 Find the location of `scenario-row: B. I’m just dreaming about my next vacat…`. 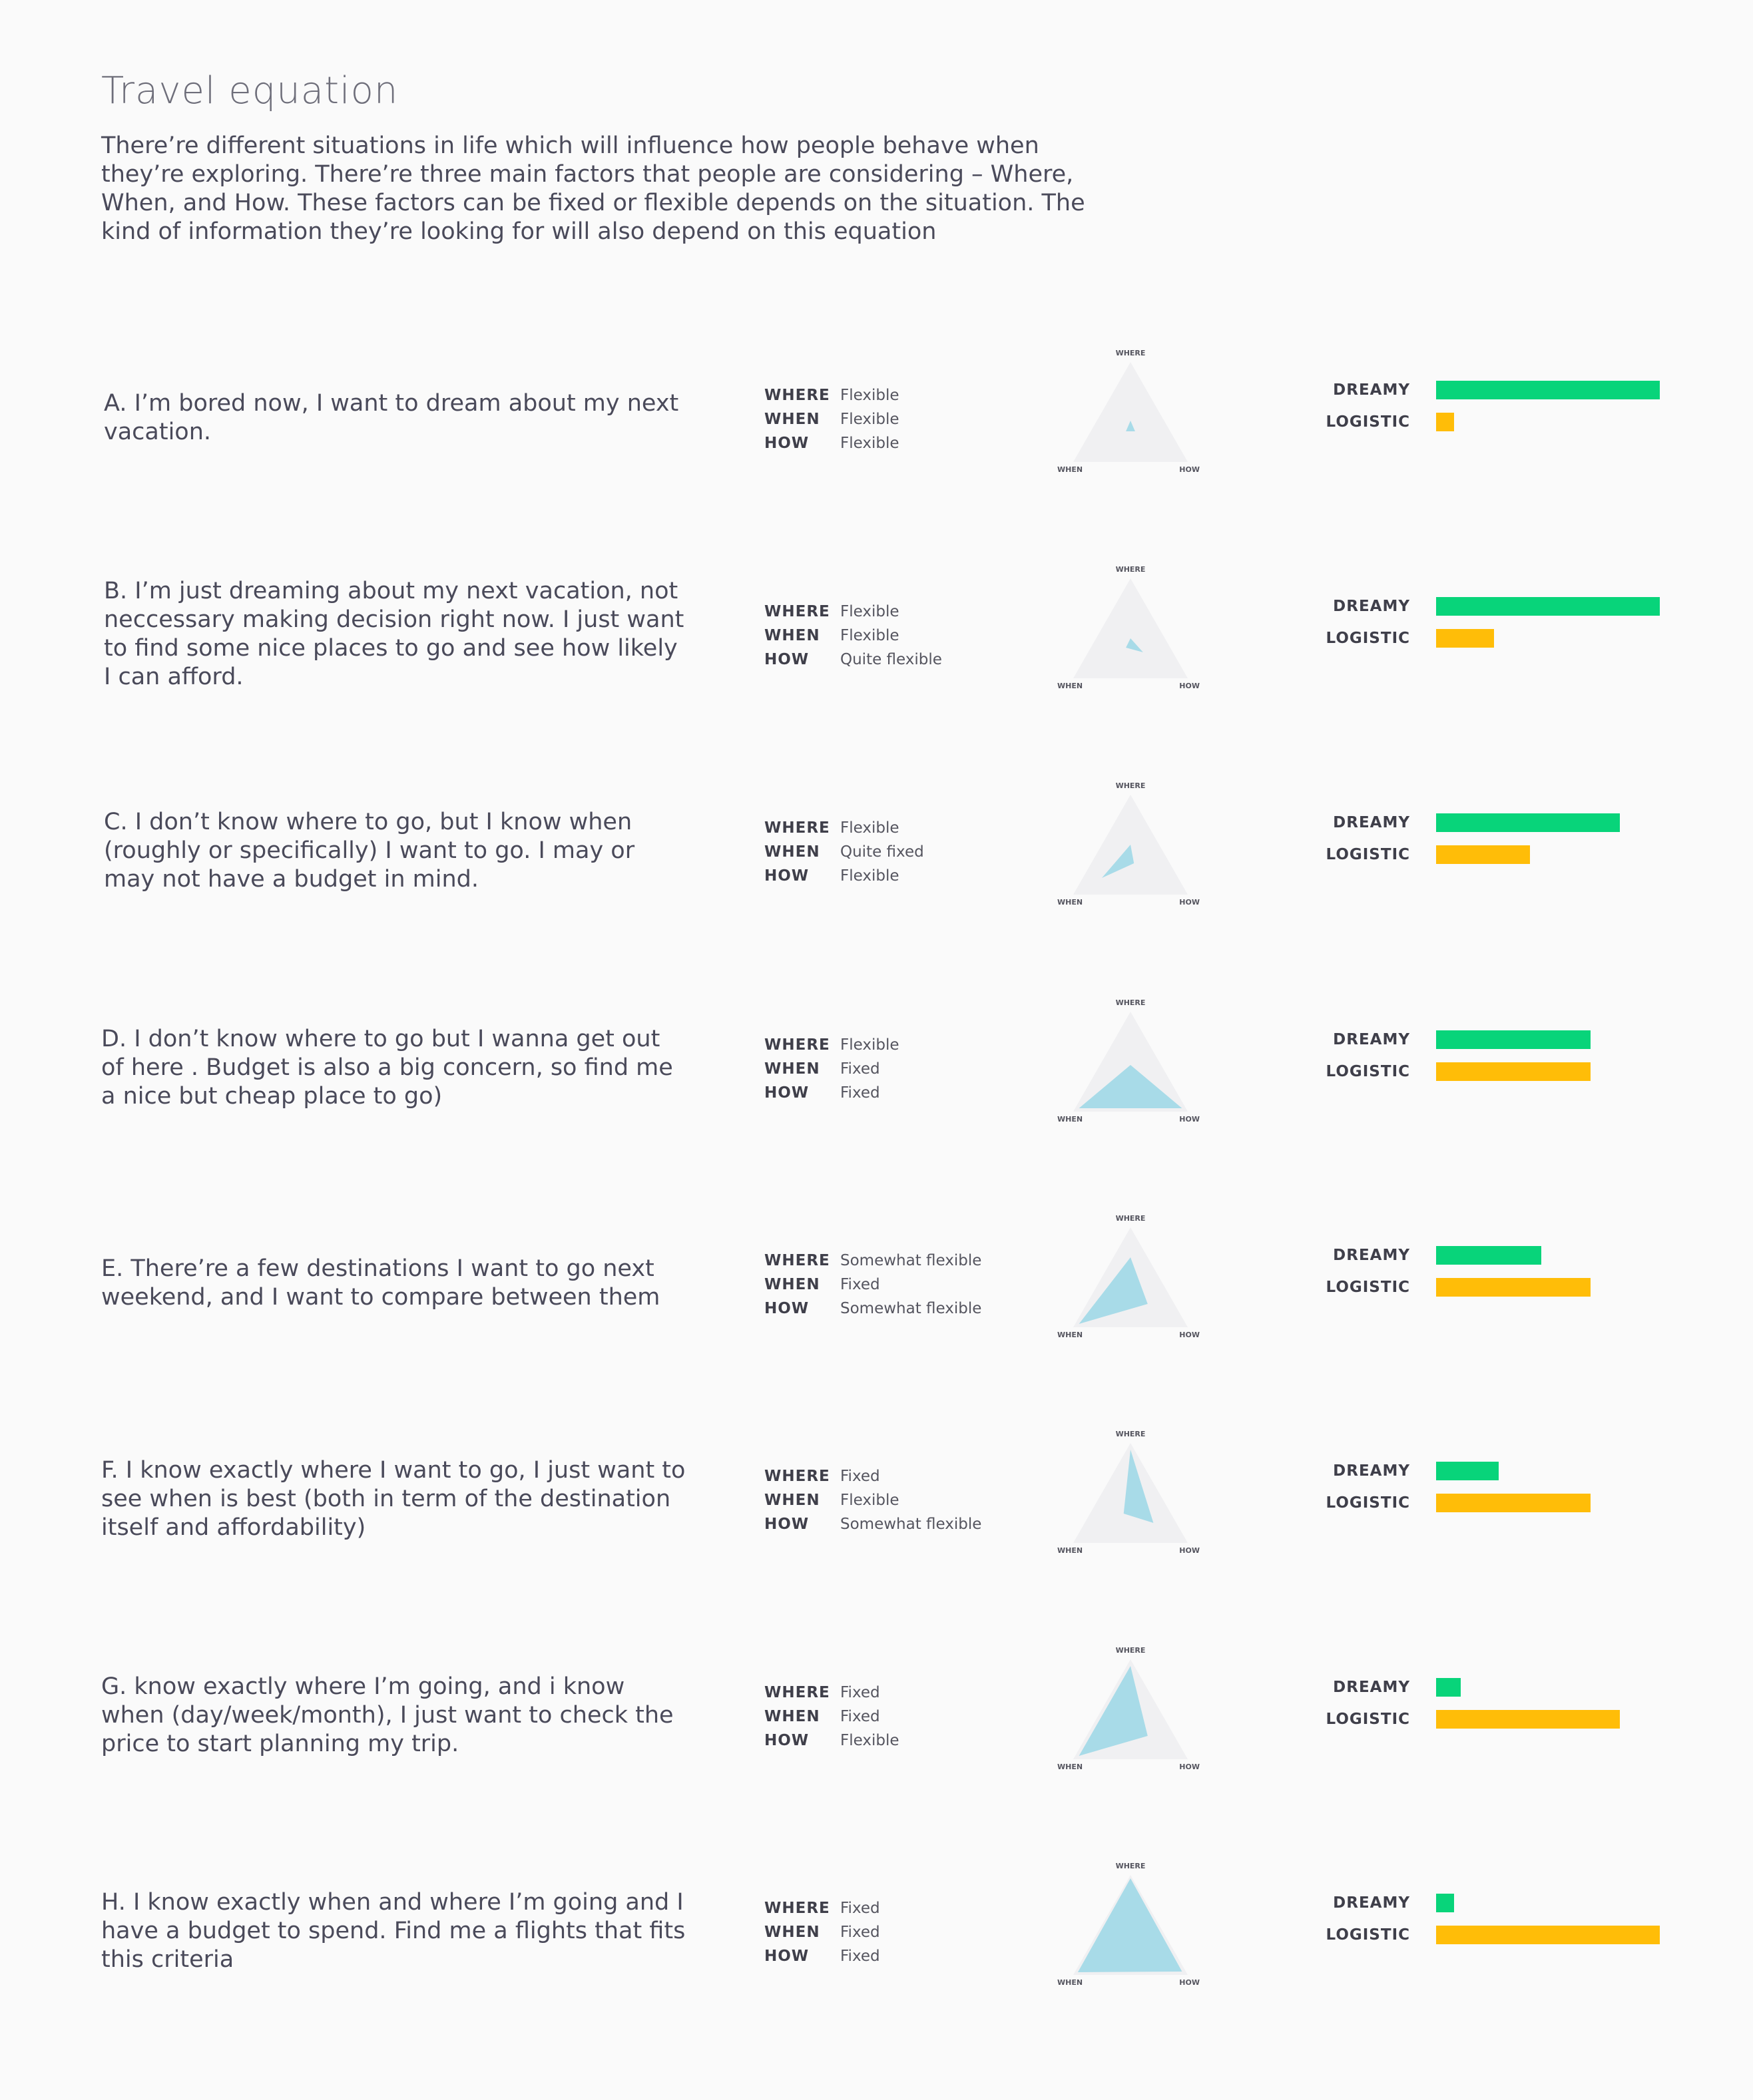

scenario-row: B. I’m just dreaming about my next vacat… is located at coordinates (876, 655).